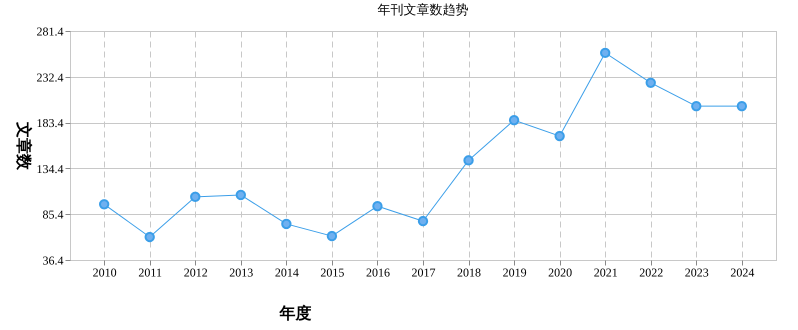 This screenshot has height=330, width=798. I want to click on y-axis-title: 文章数, so click(23, 146).